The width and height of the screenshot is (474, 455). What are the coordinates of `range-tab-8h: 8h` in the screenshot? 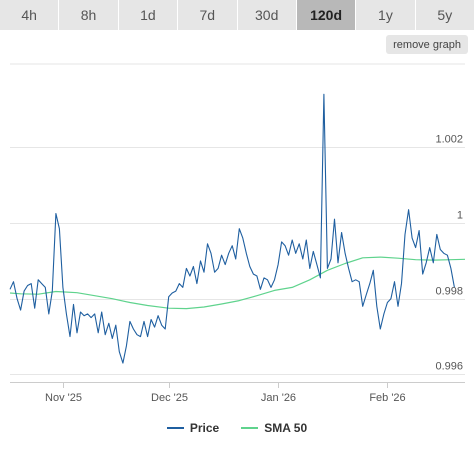 It's located at (89, 15).